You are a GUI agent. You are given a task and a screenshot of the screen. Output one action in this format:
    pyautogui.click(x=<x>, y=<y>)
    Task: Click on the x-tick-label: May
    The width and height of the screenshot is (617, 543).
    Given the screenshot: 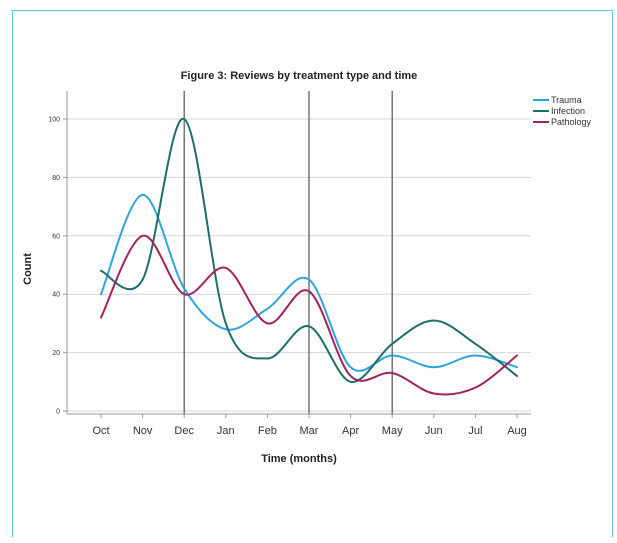 What is the action you would take?
    pyautogui.click(x=392, y=431)
    